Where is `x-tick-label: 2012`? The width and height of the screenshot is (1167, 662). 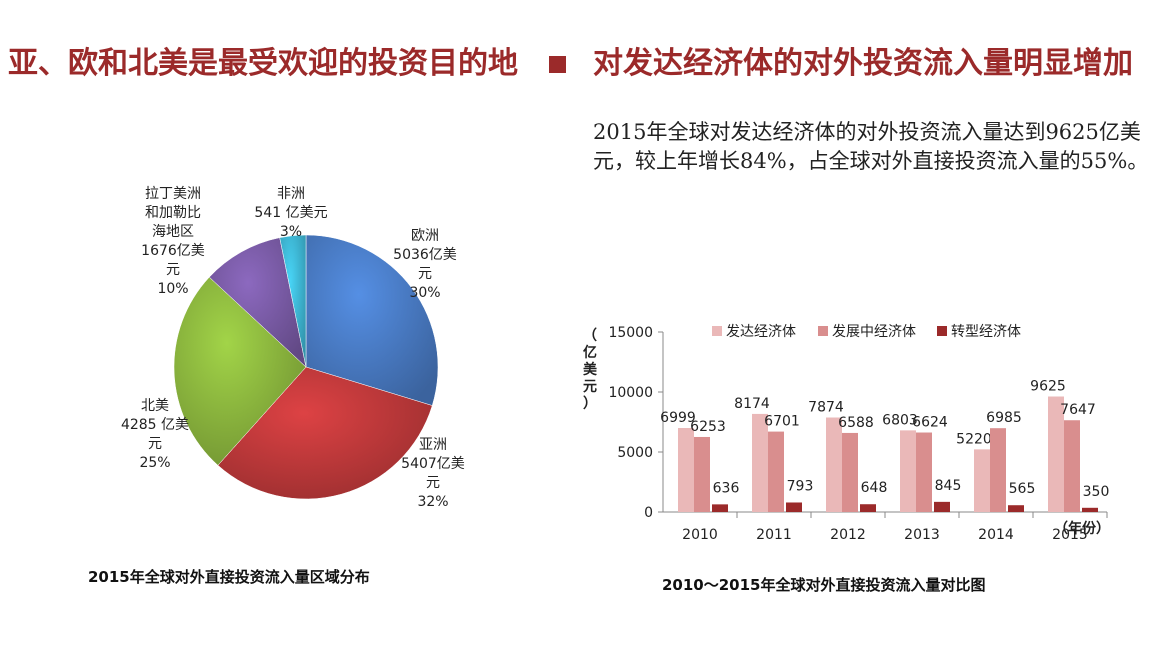
x-tick-label: 2012 is located at coordinates (848, 535).